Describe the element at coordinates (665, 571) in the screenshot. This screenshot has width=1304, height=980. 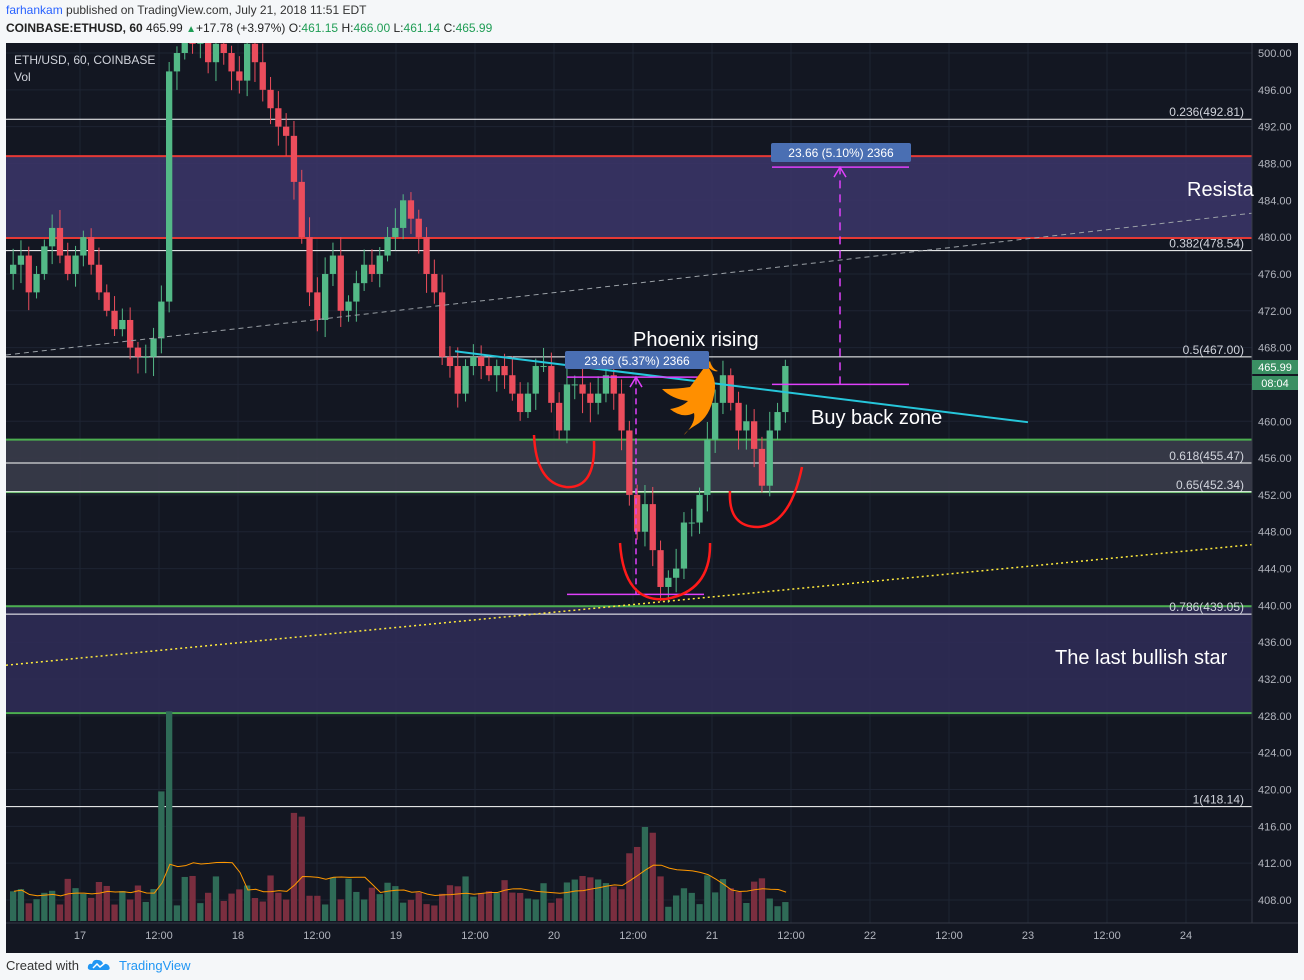
I see `handdrawn-head` at that location.